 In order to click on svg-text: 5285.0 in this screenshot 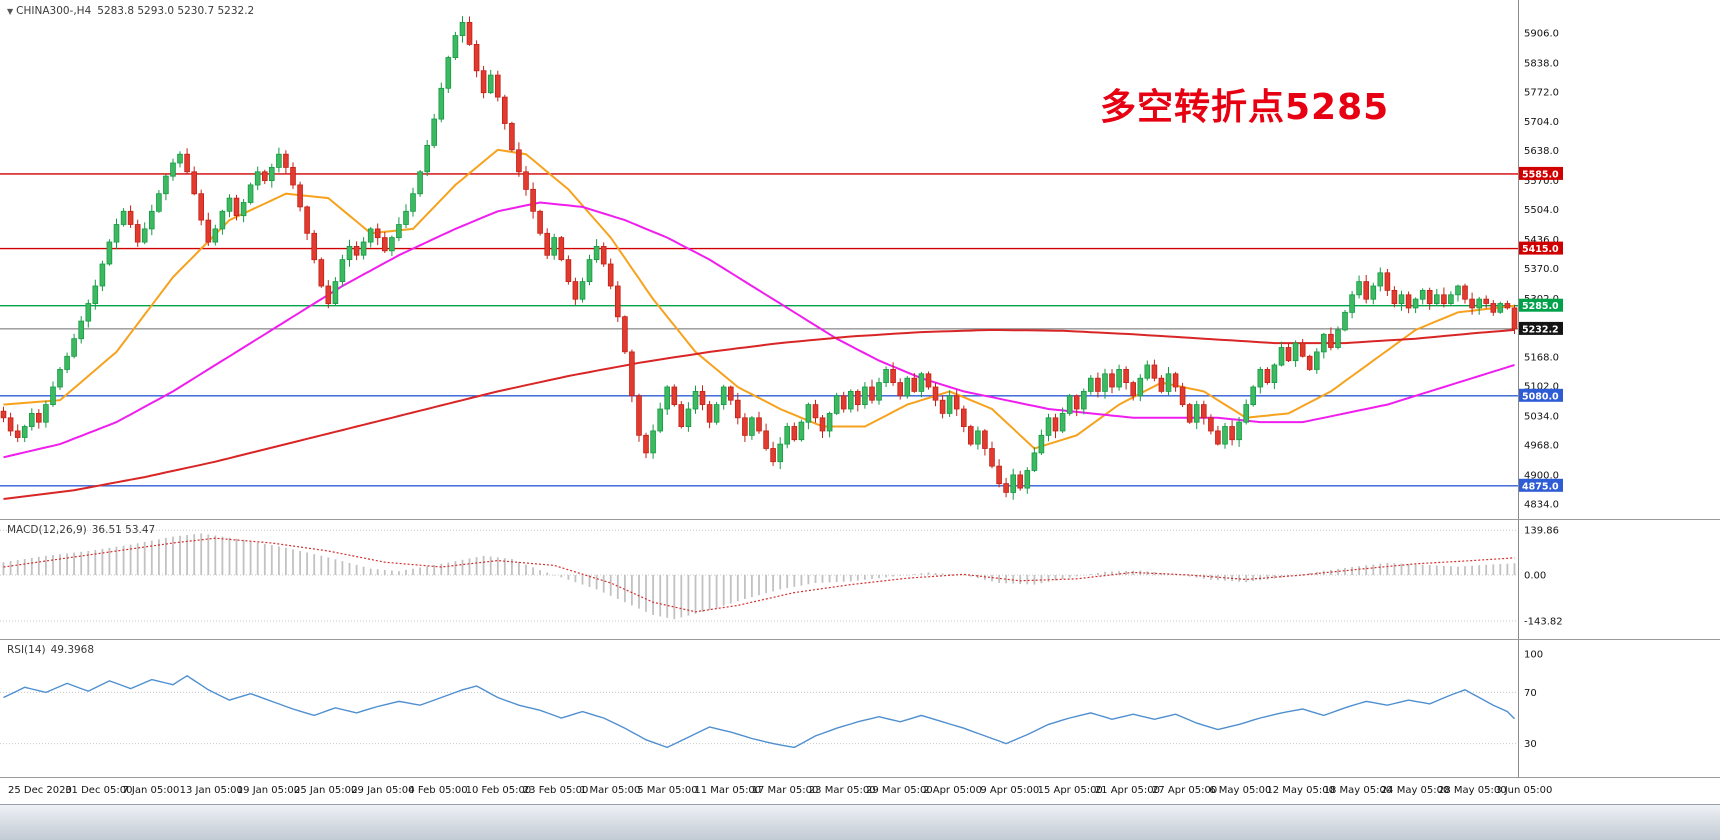, I will do `click(1540, 306)`.